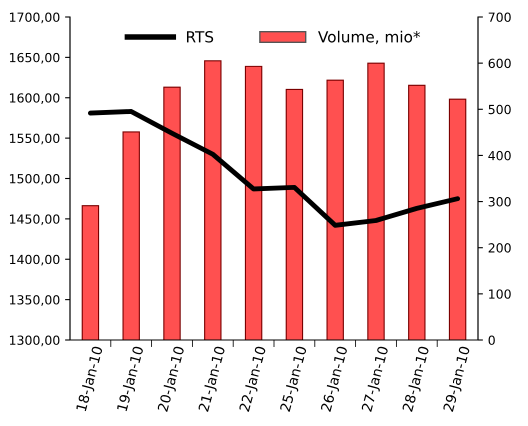  What do you see at coordinates (35, 18) in the screenshot?
I see `y-tick-label: 1700,00` at bounding box center [35, 18].